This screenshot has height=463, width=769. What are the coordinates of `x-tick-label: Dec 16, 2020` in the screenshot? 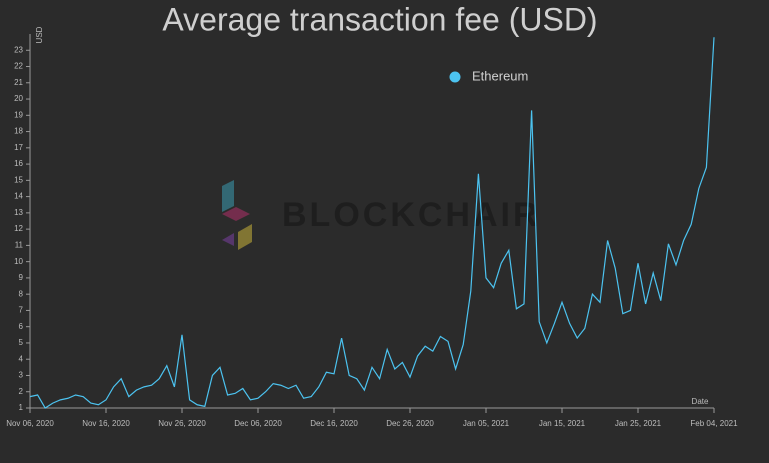 It's located at (334, 423).